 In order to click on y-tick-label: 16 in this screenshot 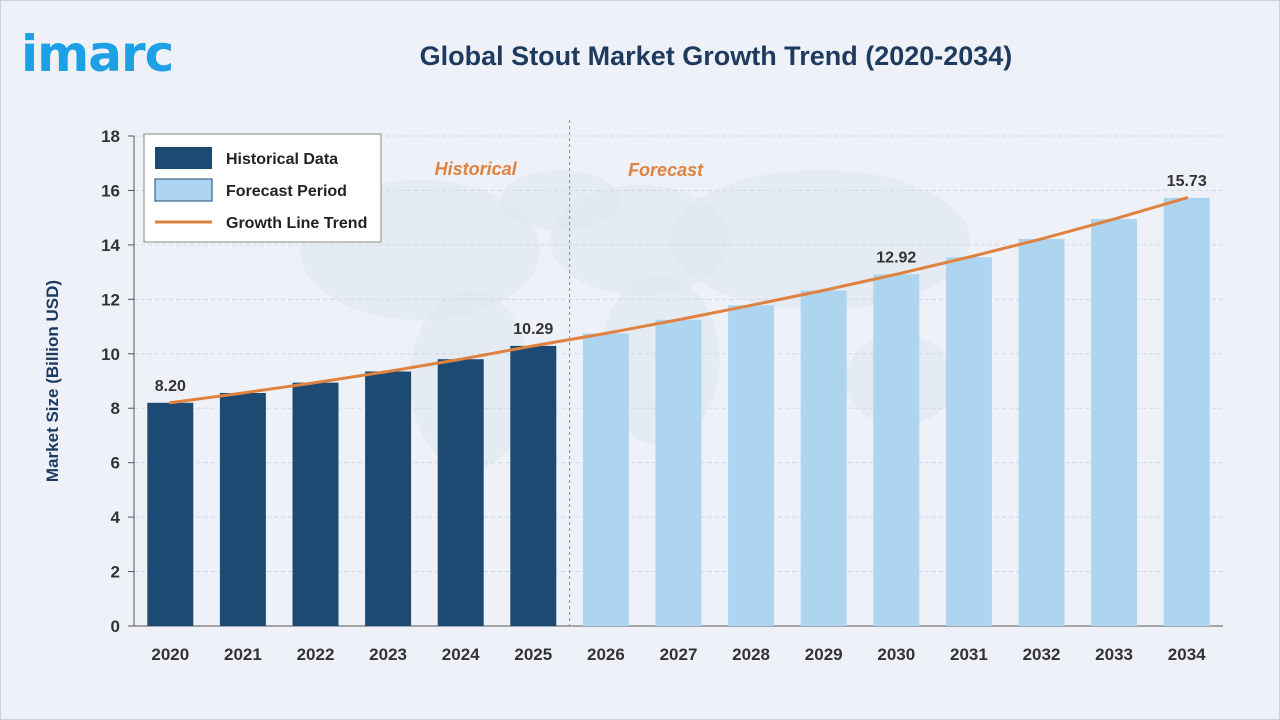, I will do `click(110, 190)`.